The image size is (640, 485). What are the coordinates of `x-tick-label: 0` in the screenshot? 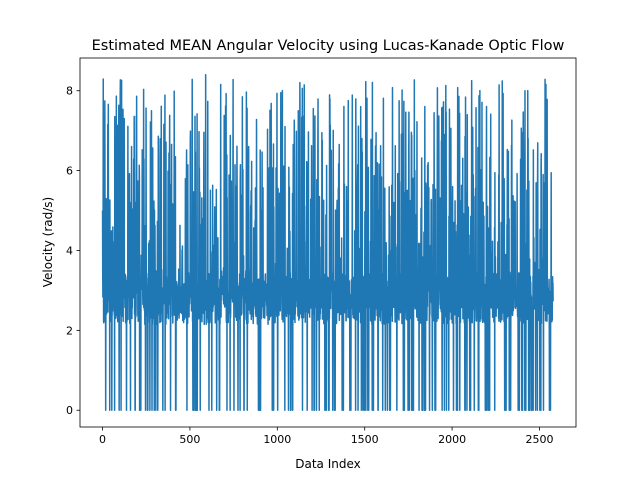 It's located at (102, 439).